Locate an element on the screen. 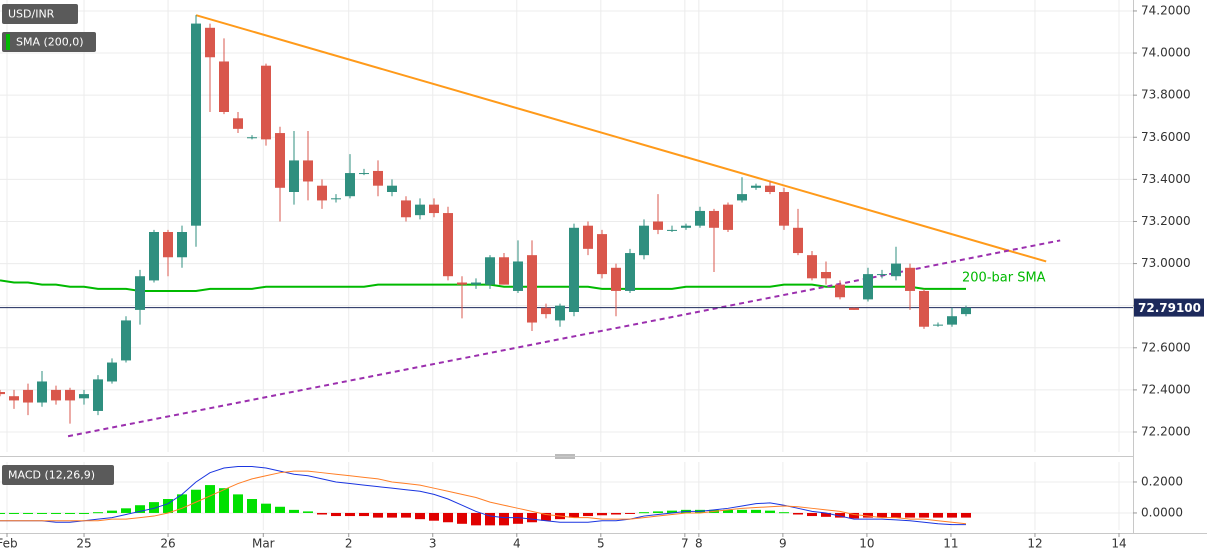 The width and height of the screenshot is (1207, 555). y-tick-label: 74.0000 is located at coordinates (1166, 53).